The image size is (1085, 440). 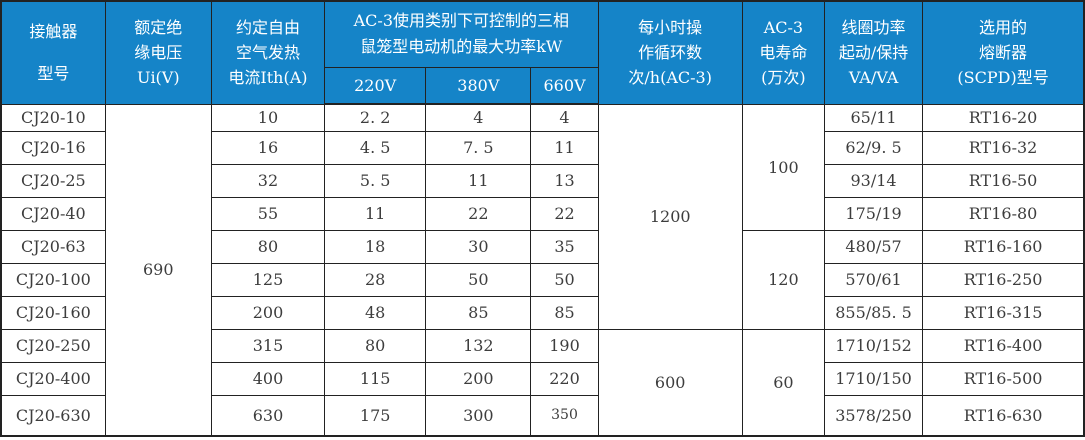 I want to click on cell-coil: 855/85. 5, so click(x=873, y=312).